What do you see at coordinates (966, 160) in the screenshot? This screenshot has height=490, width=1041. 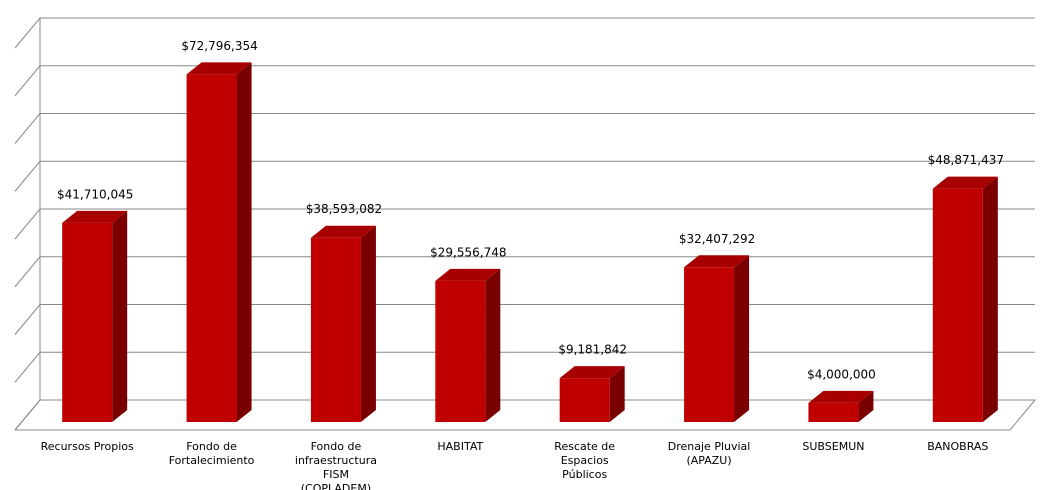 I see `value-label: $48,871,437` at bounding box center [966, 160].